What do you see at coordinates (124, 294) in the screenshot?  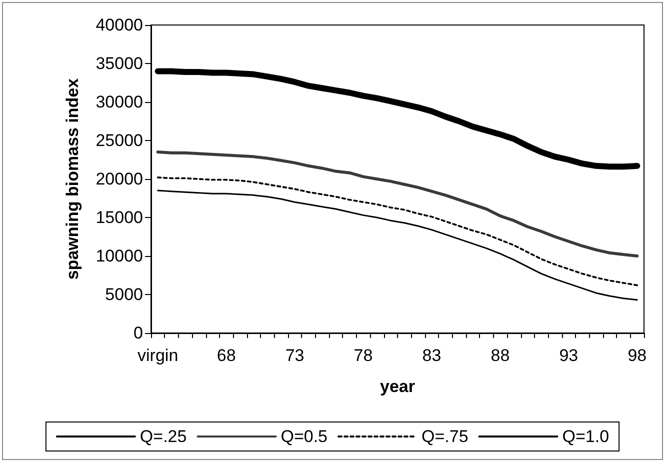 I see `y-tick-label: 5000` at bounding box center [124, 294].